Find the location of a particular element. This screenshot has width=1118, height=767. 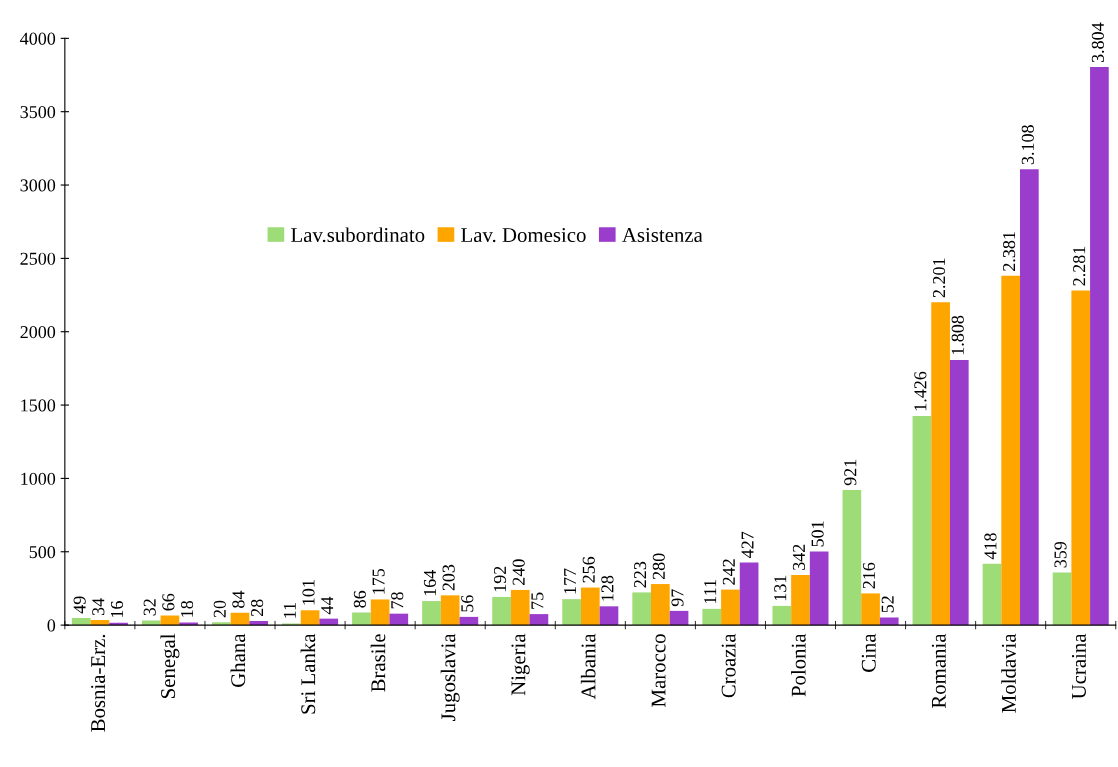

y-tick-label: 4000 is located at coordinates (38, 38).